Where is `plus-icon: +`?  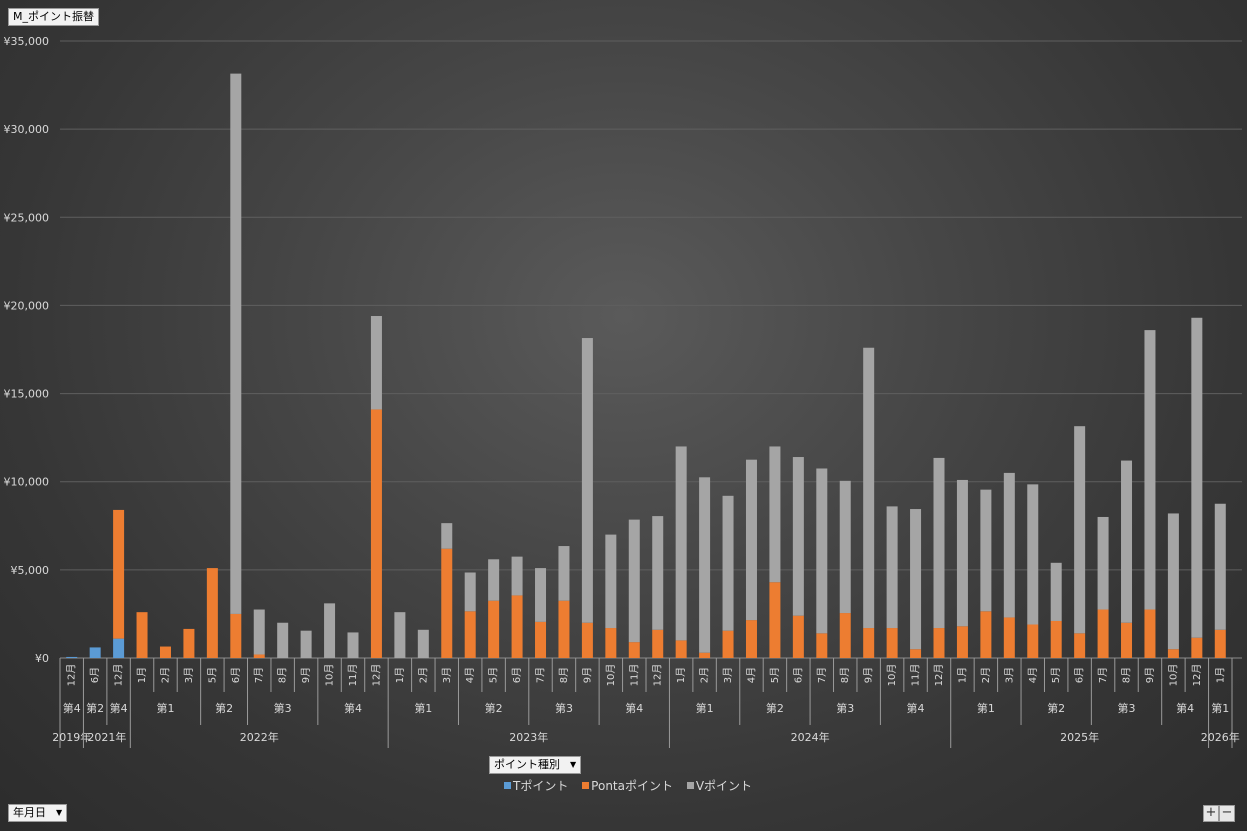
plus-icon: + is located at coordinates (1211, 812).